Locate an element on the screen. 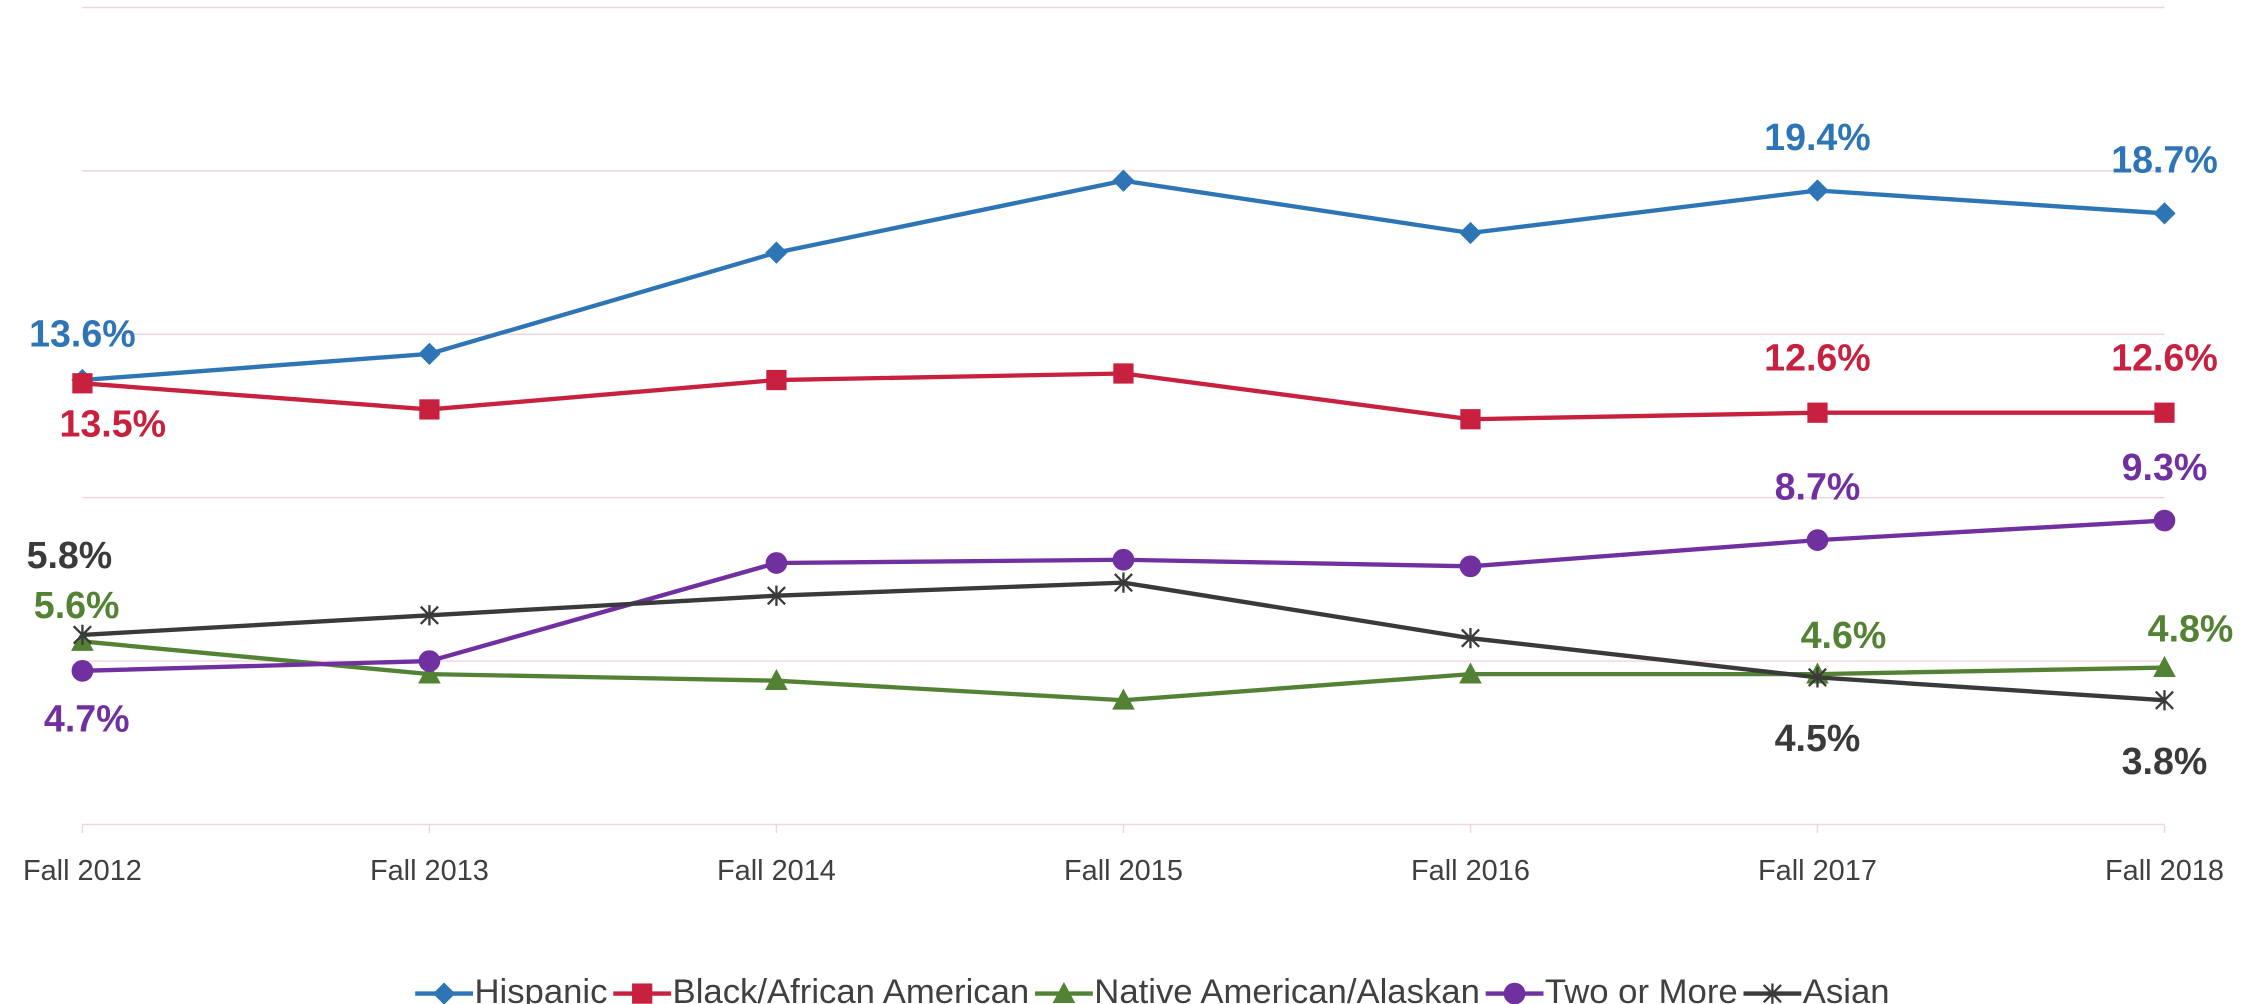  legend-item: Asian is located at coordinates (1816, 988).